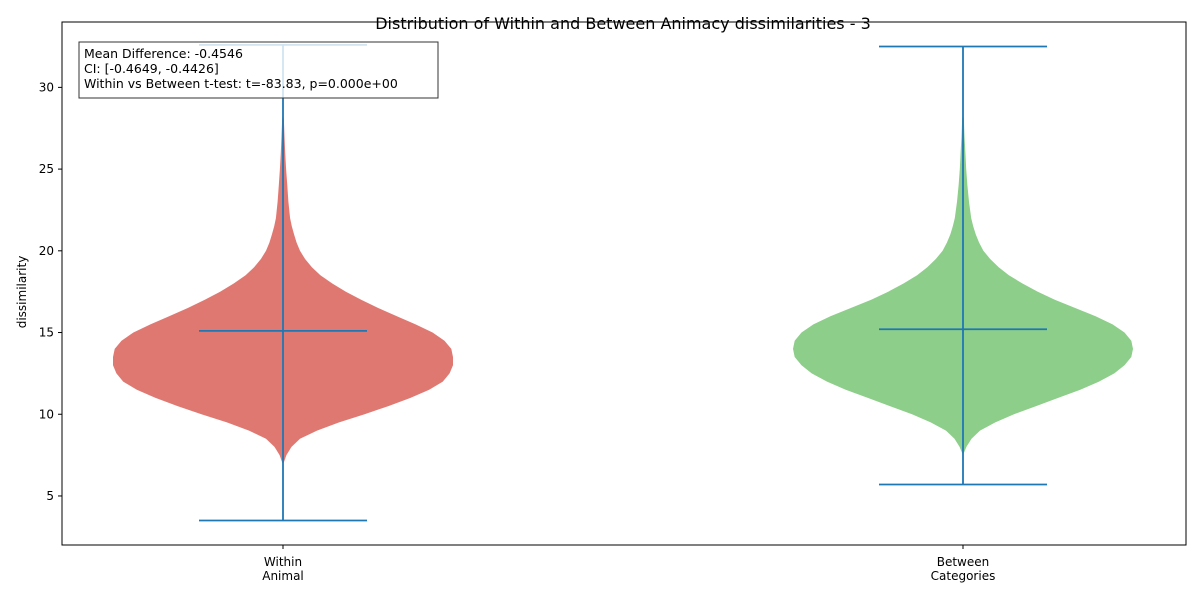 The width and height of the screenshot is (1200, 600). What do you see at coordinates (283, 576) in the screenshot?
I see `x-tick-label-0-1: Animal` at bounding box center [283, 576].